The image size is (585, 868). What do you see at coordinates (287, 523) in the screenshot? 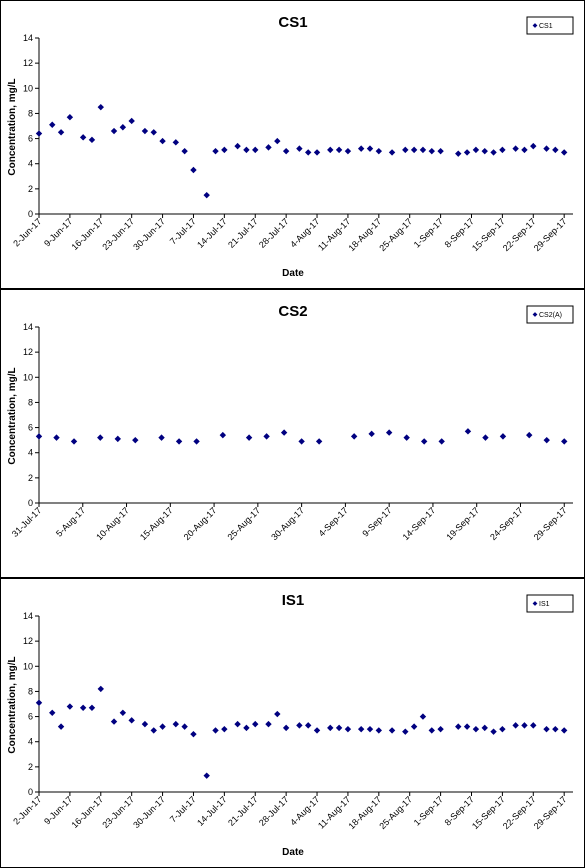
I see `x-tick-label: 30-Aug-17` at bounding box center [287, 523].